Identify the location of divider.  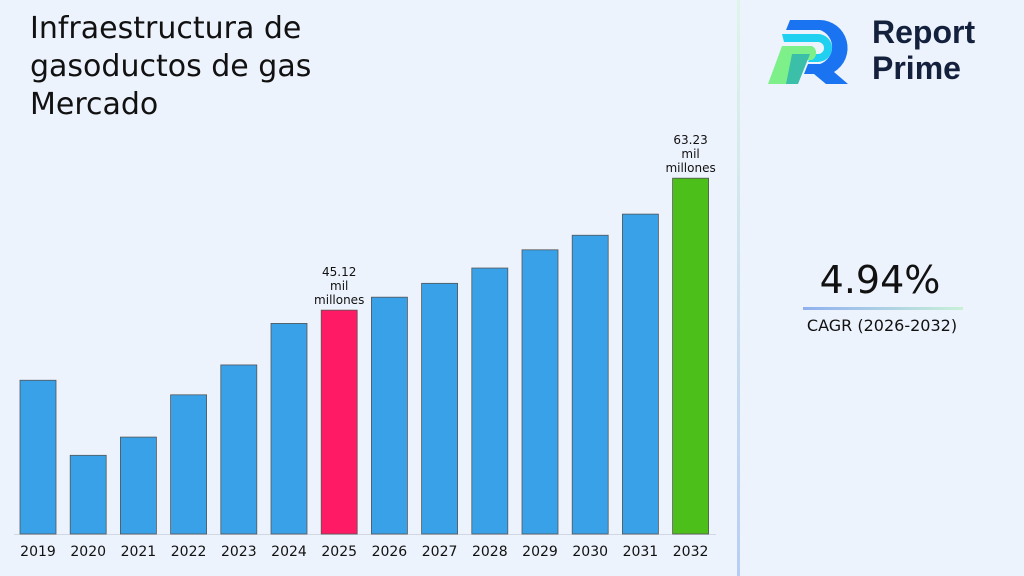
(738, 288).